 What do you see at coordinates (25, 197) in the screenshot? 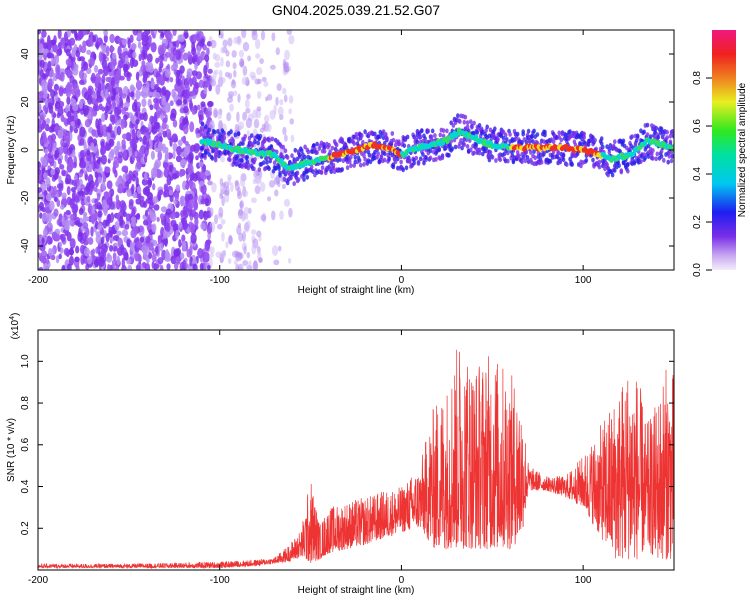
I see `y-tick-label: -20` at bounding box center [25, 197].